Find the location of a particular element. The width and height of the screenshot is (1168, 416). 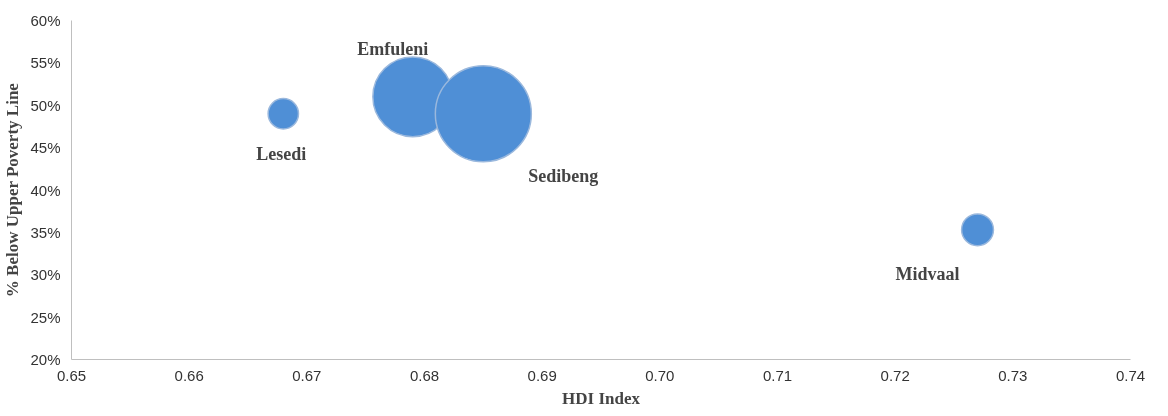

y-tick-label: 40% is located at coordinates (45, 190).